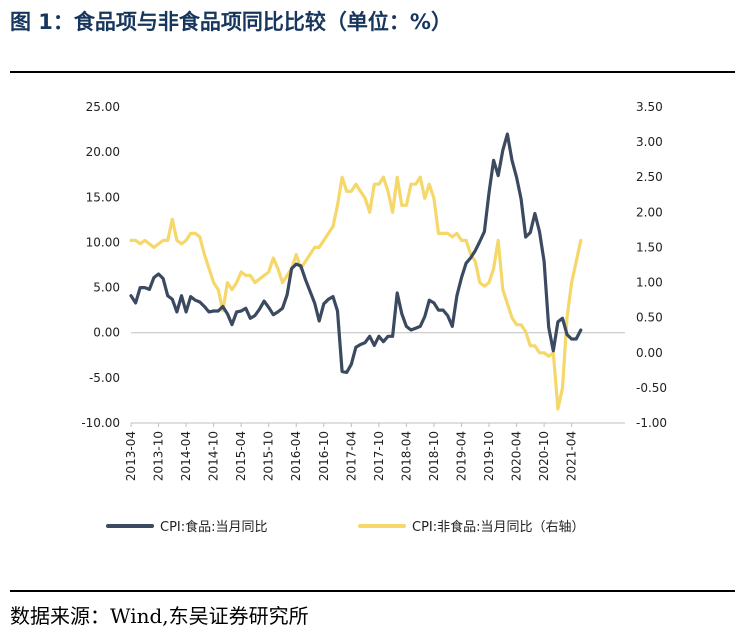 The image size is (745, 637). What do you see at coordinates (544, 456) in the screenshot?
I see `x-tick-label: 2020-10` at bounding box center [544, 456].